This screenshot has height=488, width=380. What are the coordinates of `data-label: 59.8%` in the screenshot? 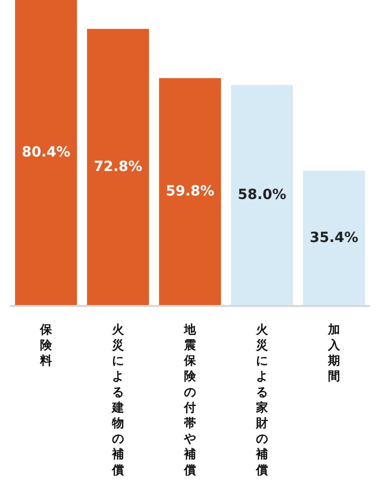 It's located at (190, 192).